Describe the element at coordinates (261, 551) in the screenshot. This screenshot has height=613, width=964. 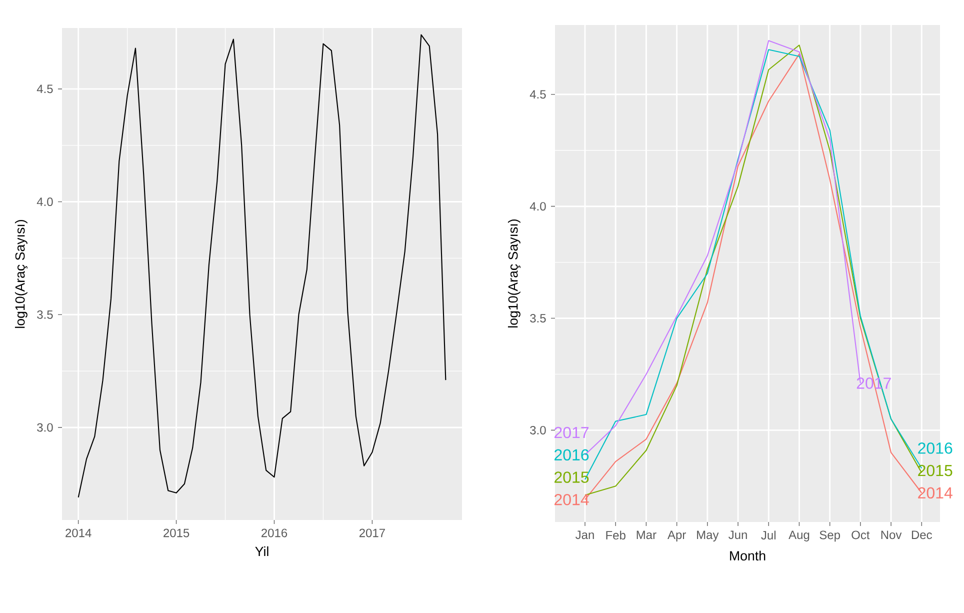
I see `x-axis-title: Yil` at that location.